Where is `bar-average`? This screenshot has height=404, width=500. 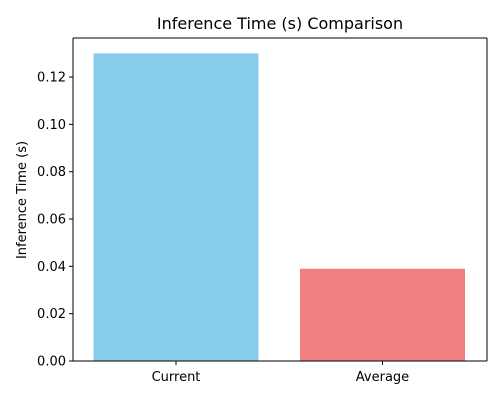 bar-average is located at coordinates (382, 314).